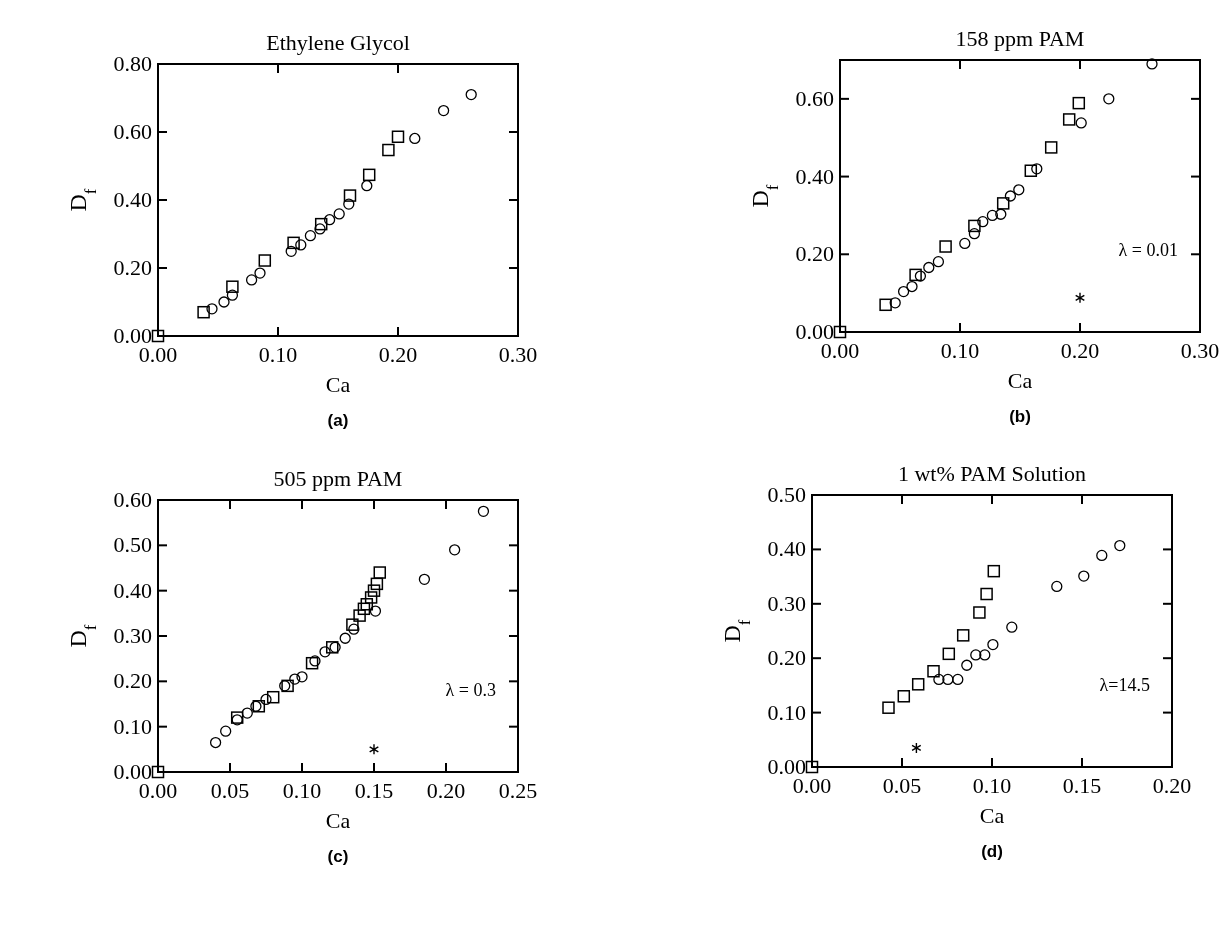 The width and height of the screenshot is (1231, 935). What do you see at coordinates (1124, 684) in the screenshot?
I see `annotation: λ=14.5` at bounding box center [1124, 684].